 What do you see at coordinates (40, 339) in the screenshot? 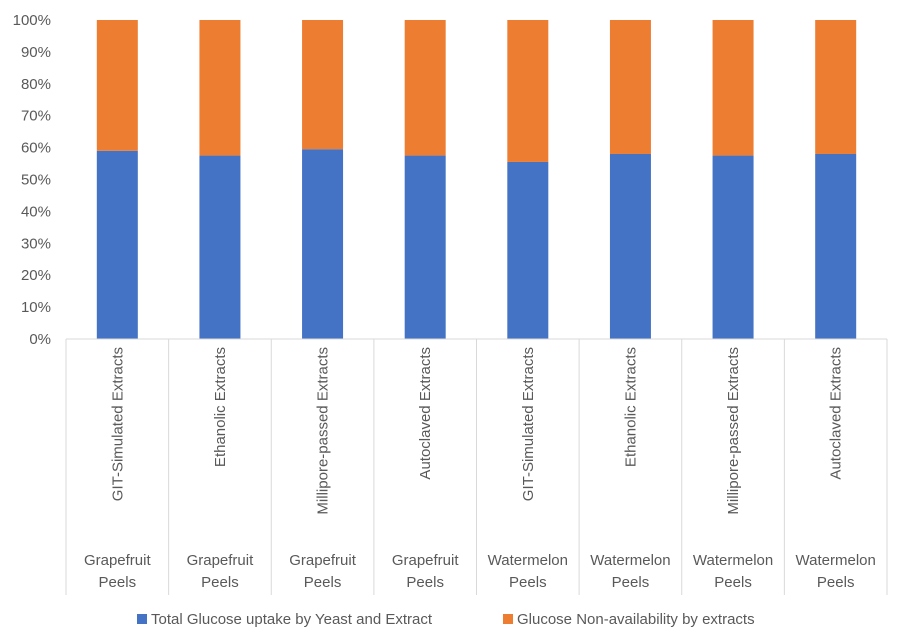
I see `y-tick-label: 0%` at bounding box center [40, 339].